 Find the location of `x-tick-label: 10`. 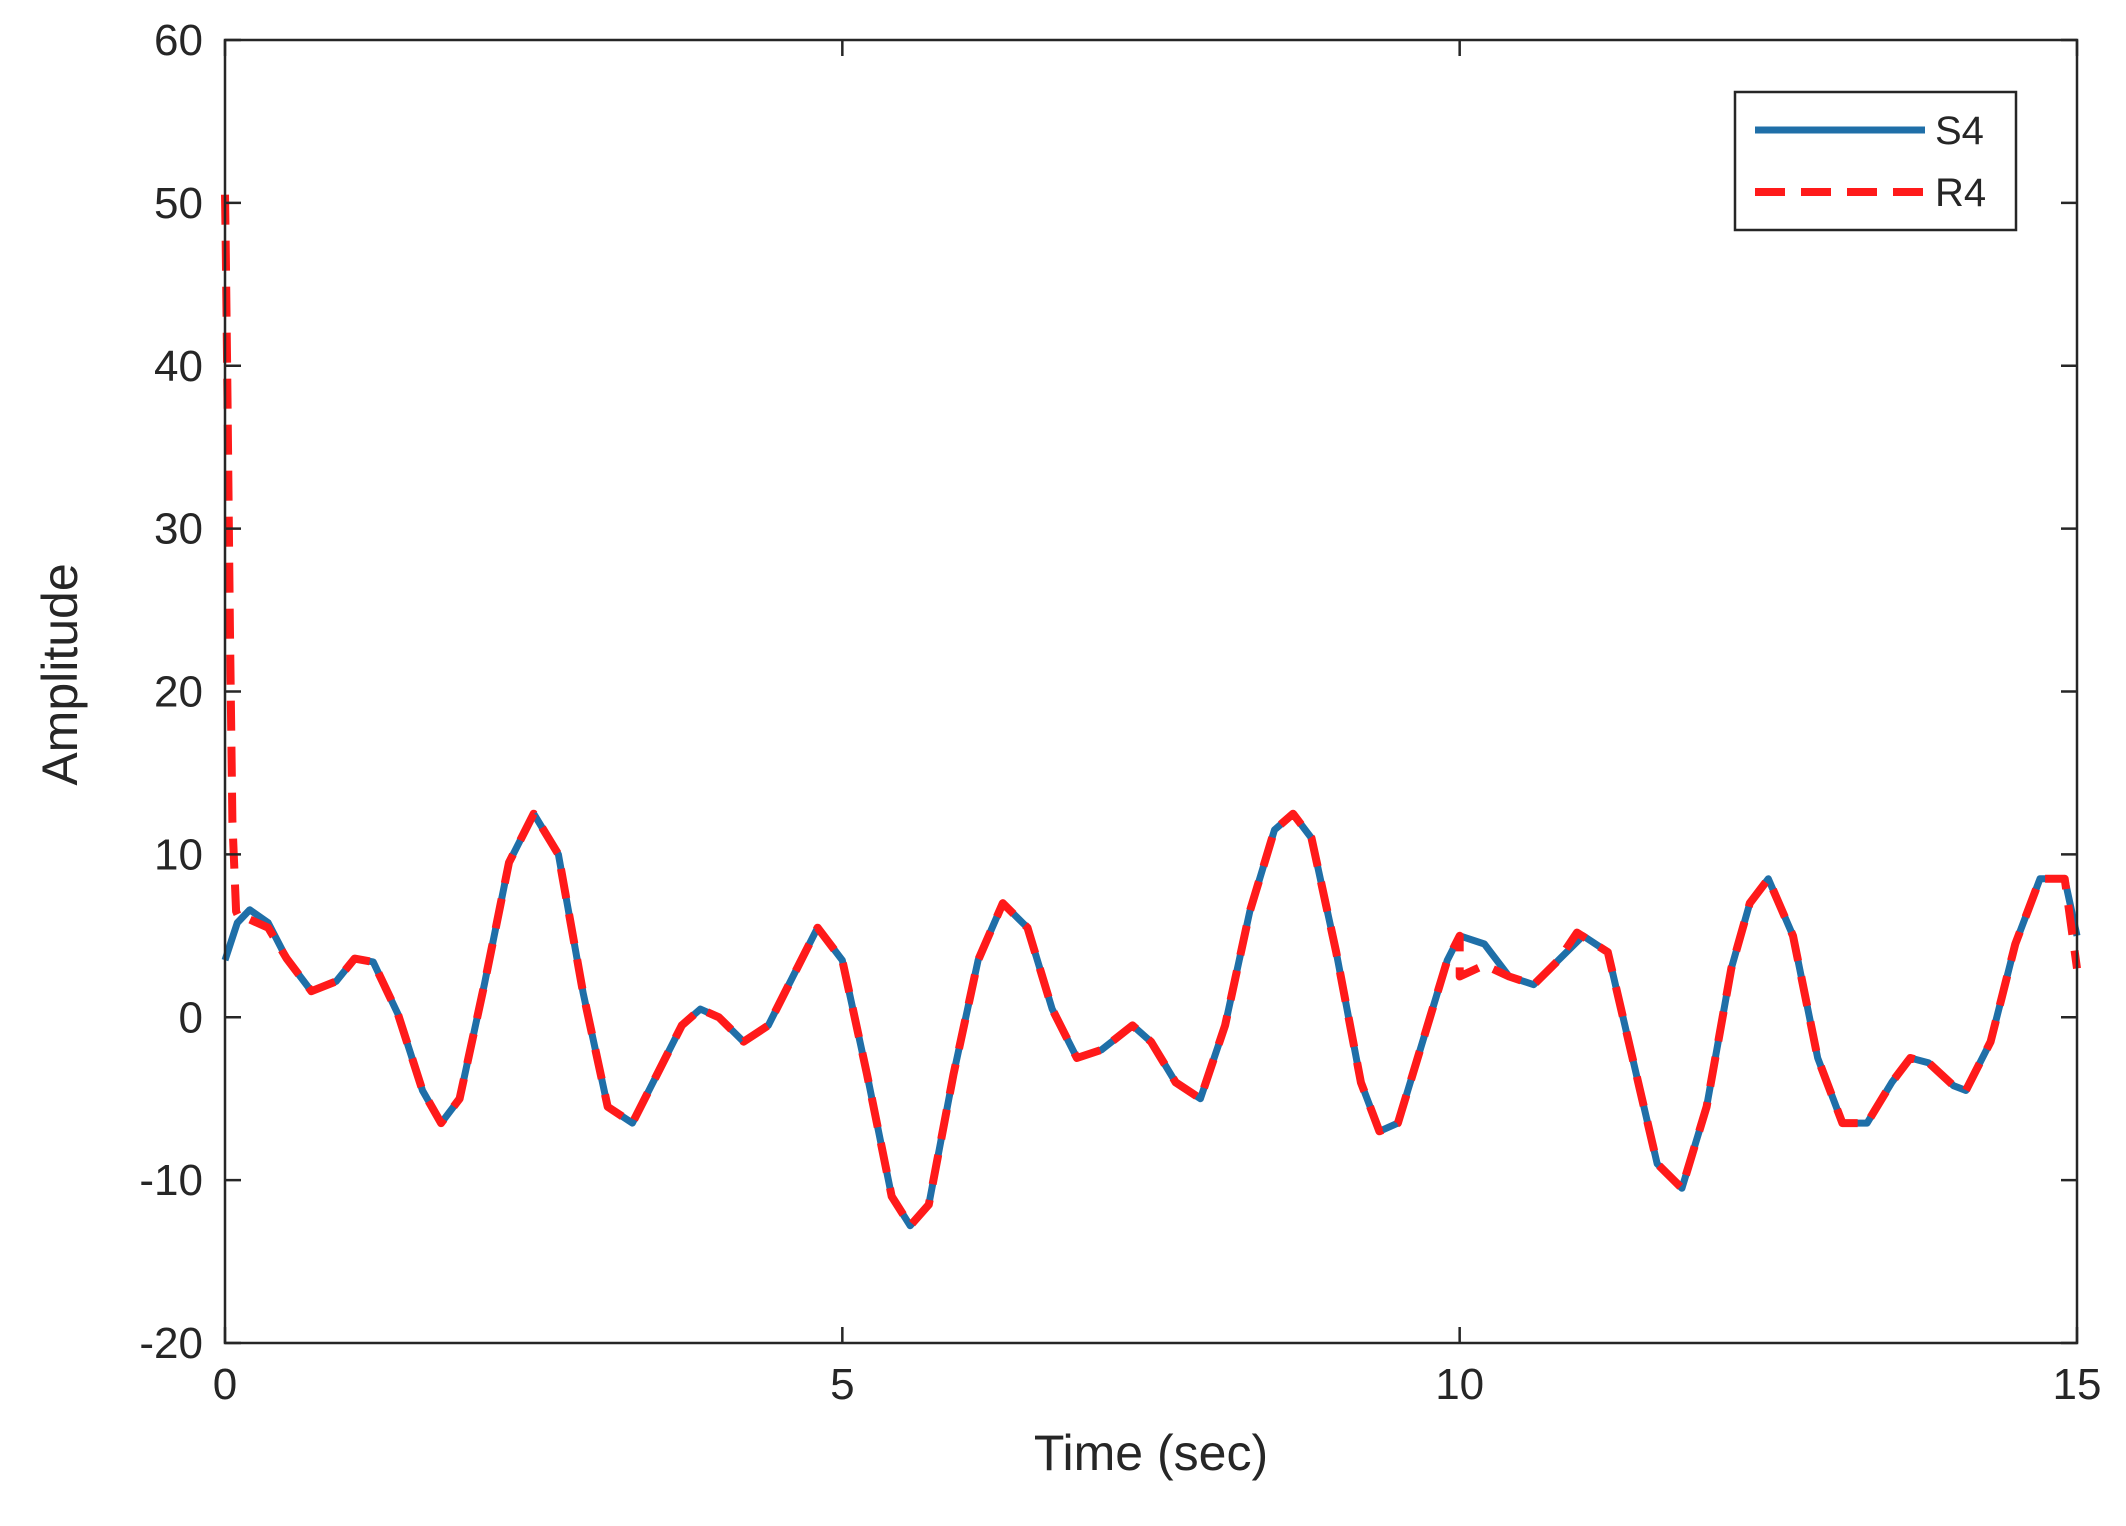

x-tick-label: 10 is located at coordinates (1459, 1384).